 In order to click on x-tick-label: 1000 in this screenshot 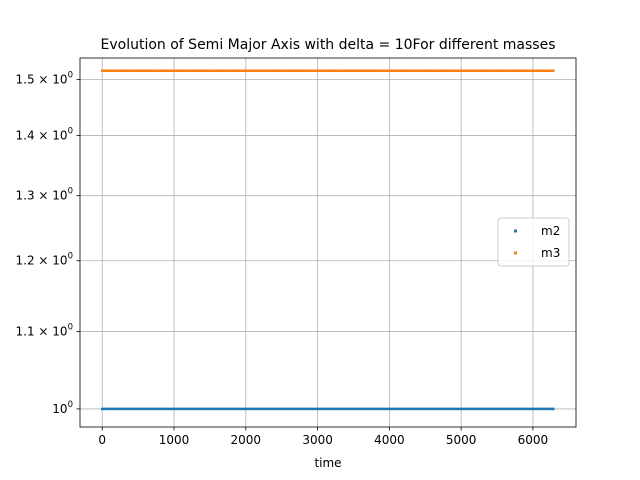, I will do `click(174, 440)`.